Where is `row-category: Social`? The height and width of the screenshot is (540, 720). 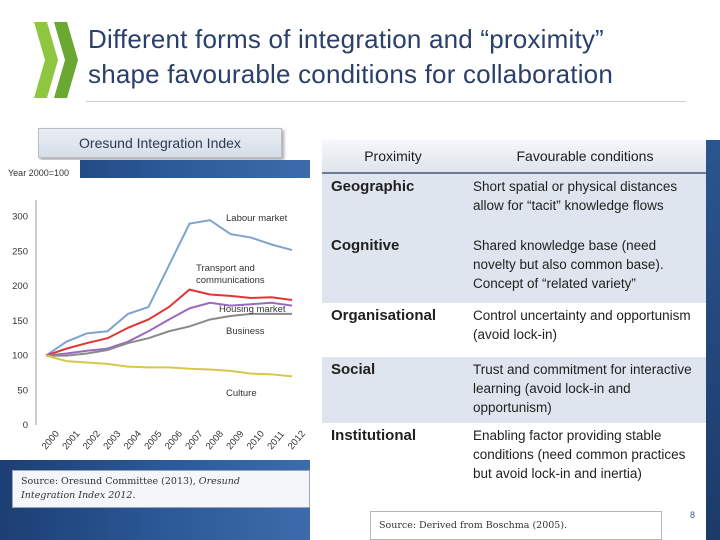
row-category: Social is located at coordinates (393, 390).